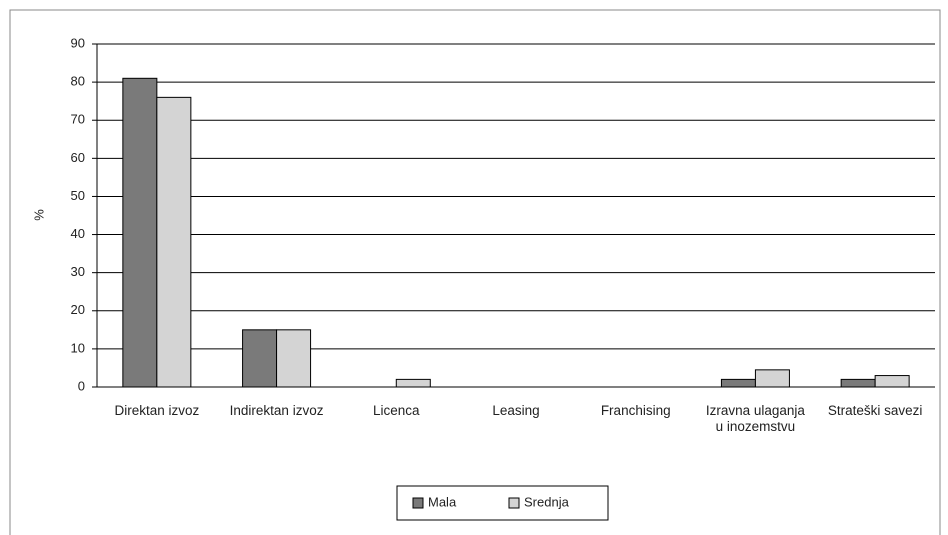 The width and height of the screenshot is (948, 535). What do you see at coordinates (78, 347) in the screenshot?
I see `y-tick-label: 10` at bounding box center [78, 347].